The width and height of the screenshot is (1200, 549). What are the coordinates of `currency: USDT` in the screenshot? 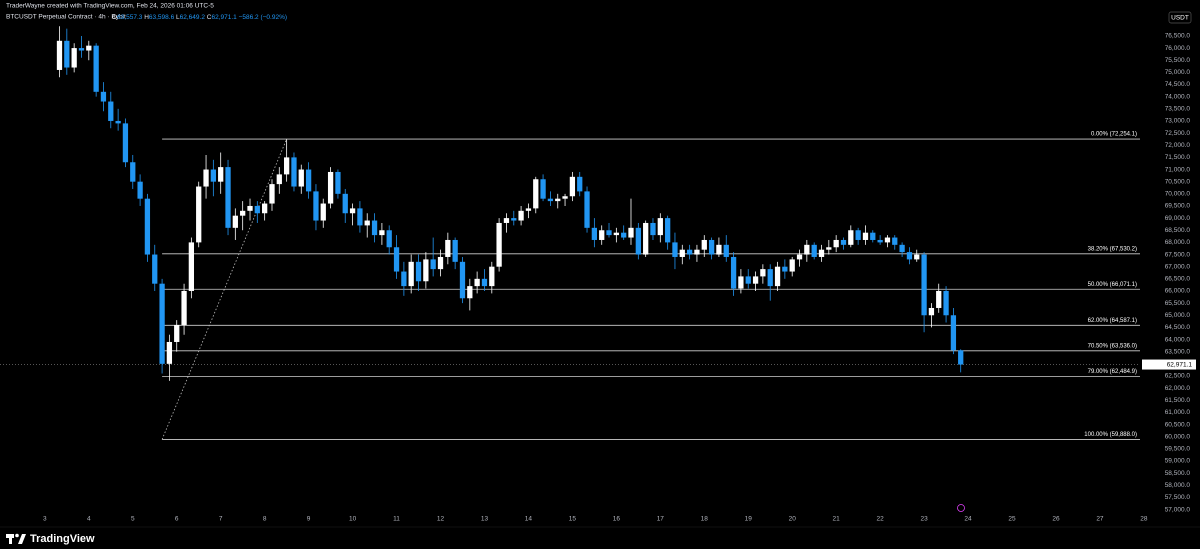 It's located at (1180, 18).